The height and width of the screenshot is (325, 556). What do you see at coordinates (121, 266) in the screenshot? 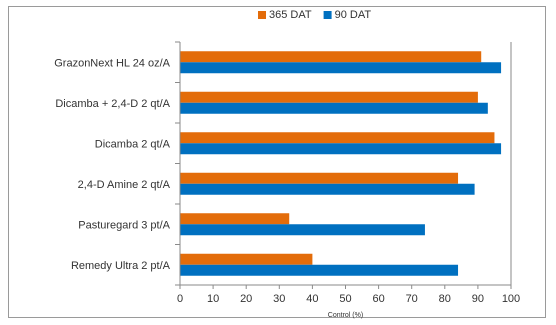
I see `category-label-5: Remedy Ultra 2 pt/A` at bounding box center [121, 266].